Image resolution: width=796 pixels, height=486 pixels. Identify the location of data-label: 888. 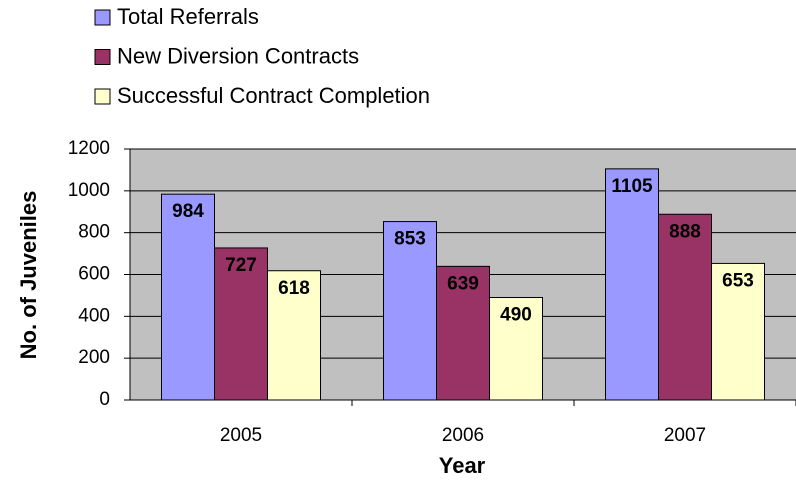
(685, 231).